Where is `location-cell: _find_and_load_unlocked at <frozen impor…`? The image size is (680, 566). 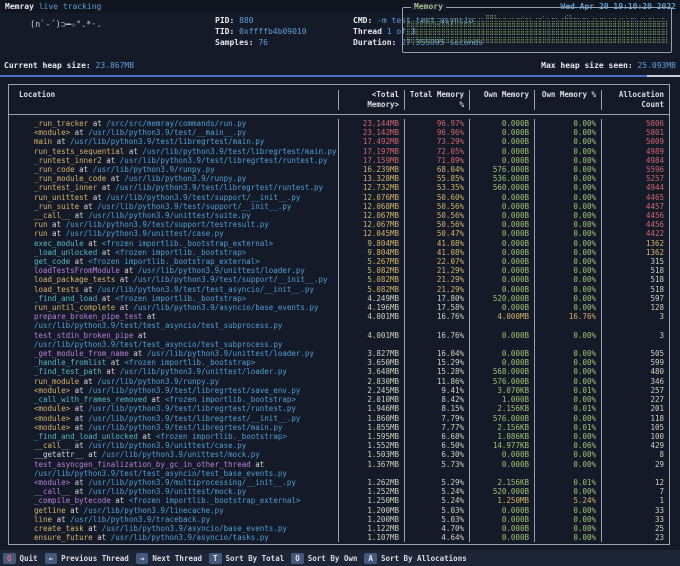
location-cell: _find_and_load_unlocked at <frozen impor… is located at coordinates (173, 436).